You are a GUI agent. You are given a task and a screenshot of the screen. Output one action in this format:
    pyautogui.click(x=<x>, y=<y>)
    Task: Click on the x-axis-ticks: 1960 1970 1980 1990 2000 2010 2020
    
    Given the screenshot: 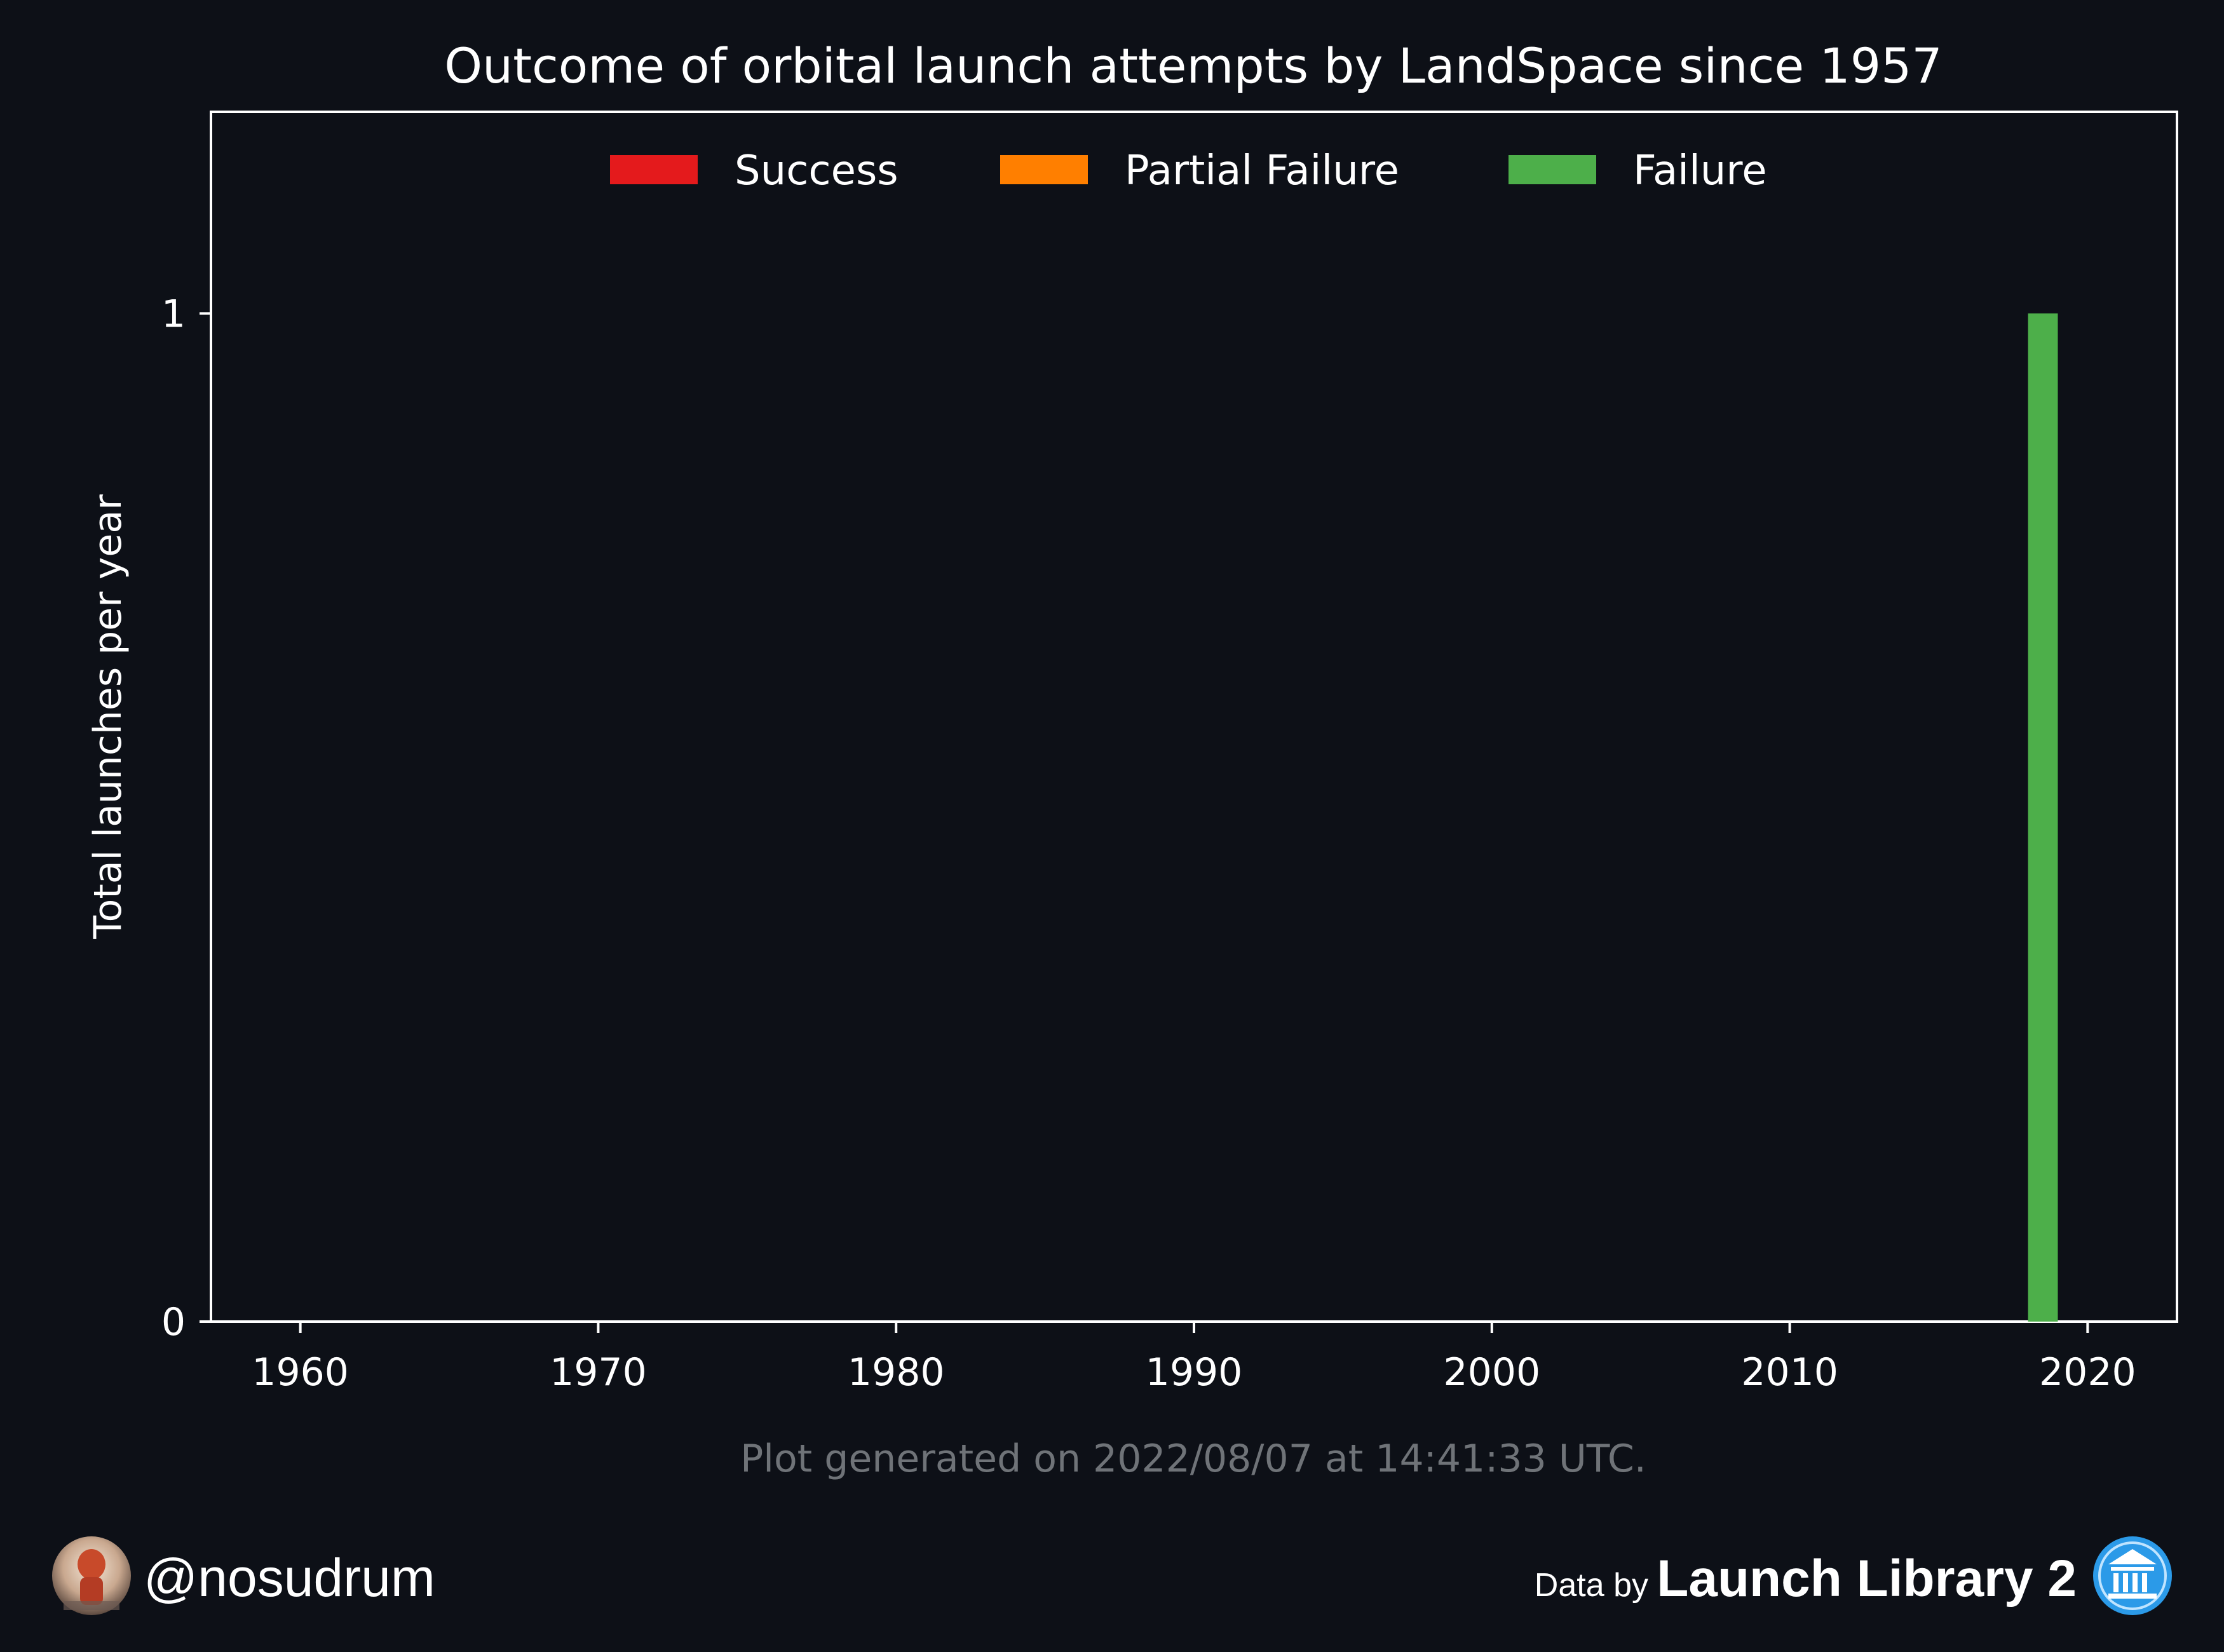 What is the action you would take?
    pyautogui.click(x=1194, y=1358)
    